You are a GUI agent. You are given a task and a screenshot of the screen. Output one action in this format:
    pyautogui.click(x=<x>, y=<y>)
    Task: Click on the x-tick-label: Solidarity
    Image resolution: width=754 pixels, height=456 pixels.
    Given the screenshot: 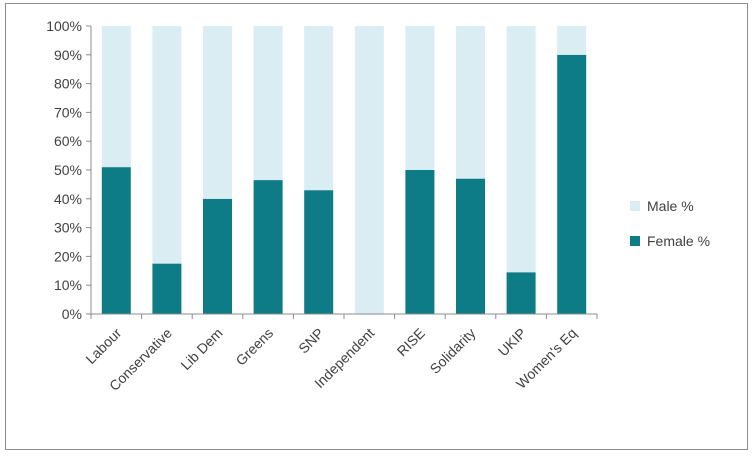 What is the action you would take?
    pyautogui.click(x=453, y=351)
    